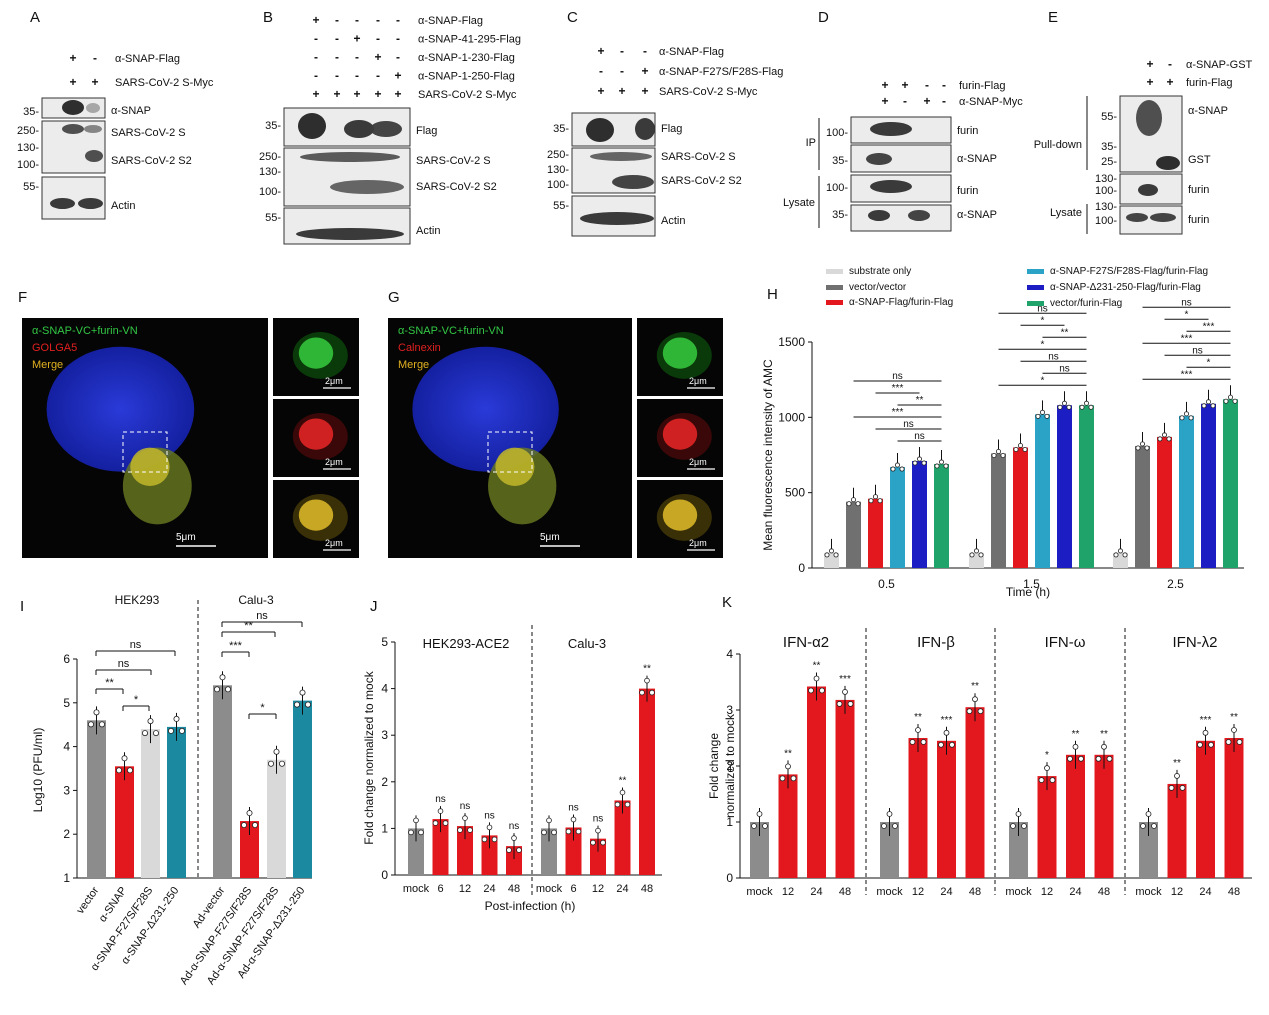 This screenshot has width=1269, height=1015. Describe the element at coordinates (721, 72) in the screenshot. I see `condition-label: α-SNAP-F27S/F28S-Flag` at that location.